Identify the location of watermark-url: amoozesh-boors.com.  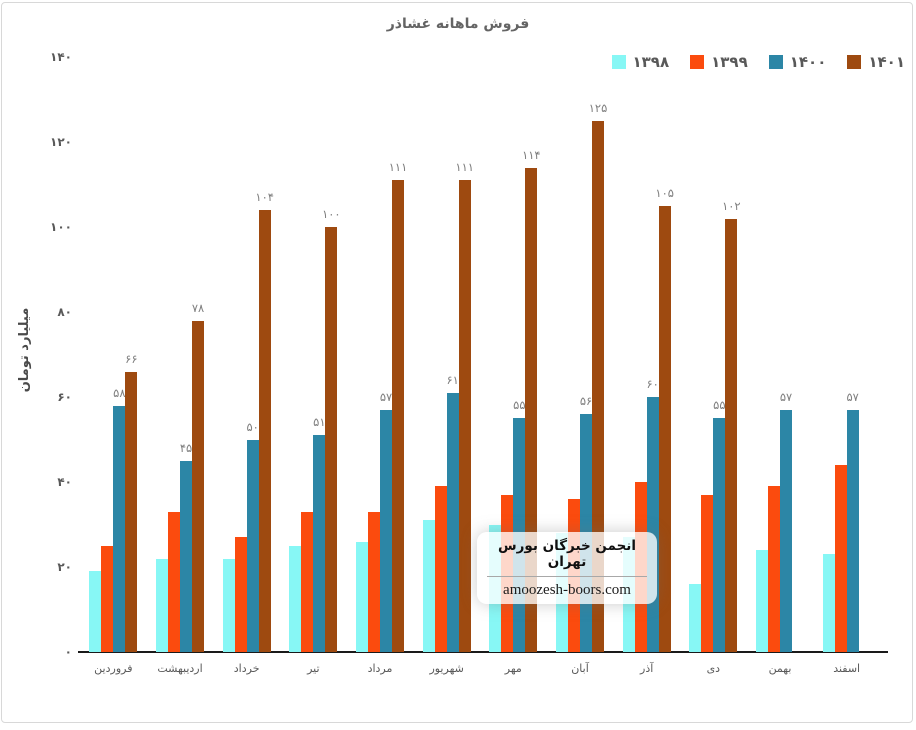
(567, 589).